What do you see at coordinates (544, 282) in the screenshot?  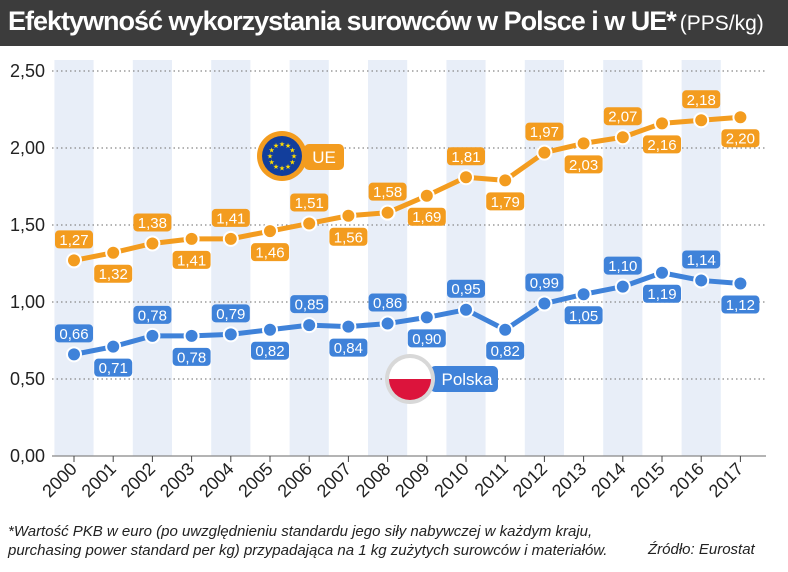 I see `data-label-polska: 0,99` at bounding box center [544, 282].